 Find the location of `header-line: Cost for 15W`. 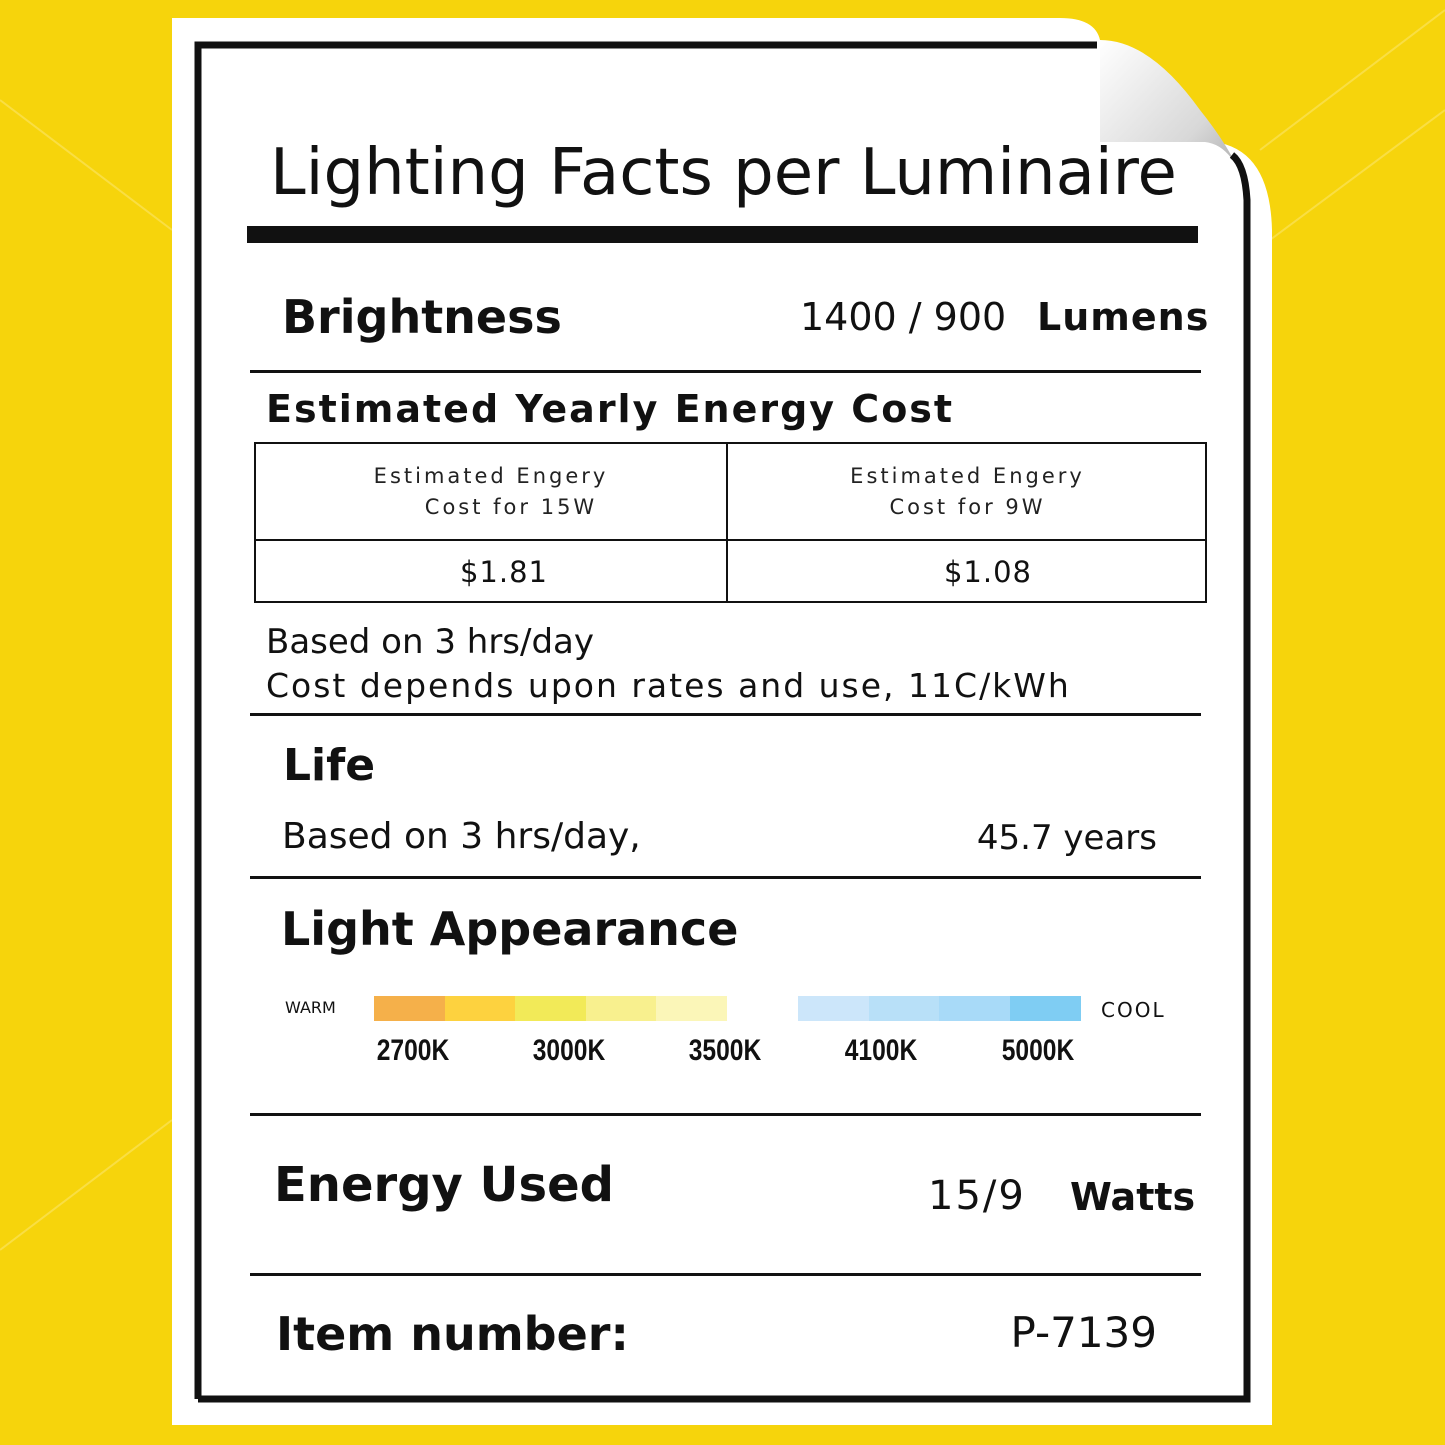

header-line: Cost for 15W is located at coordinates (511, 506).